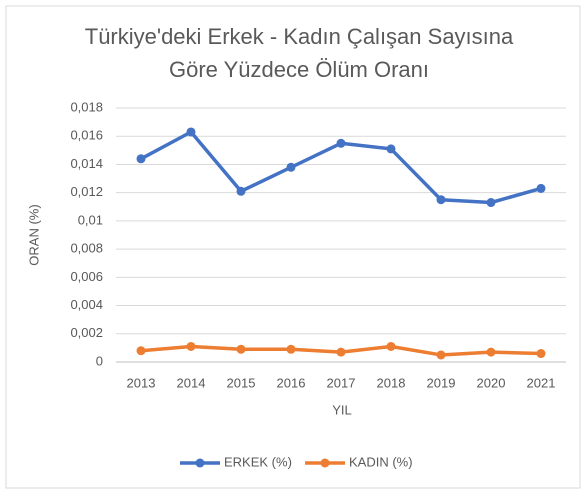 This screenshot has height=495, width=588. What do you see at coordinates (541, 382) in the screenshot?
I see `x-tick-label: 2021` at bounding box center [541, 382].